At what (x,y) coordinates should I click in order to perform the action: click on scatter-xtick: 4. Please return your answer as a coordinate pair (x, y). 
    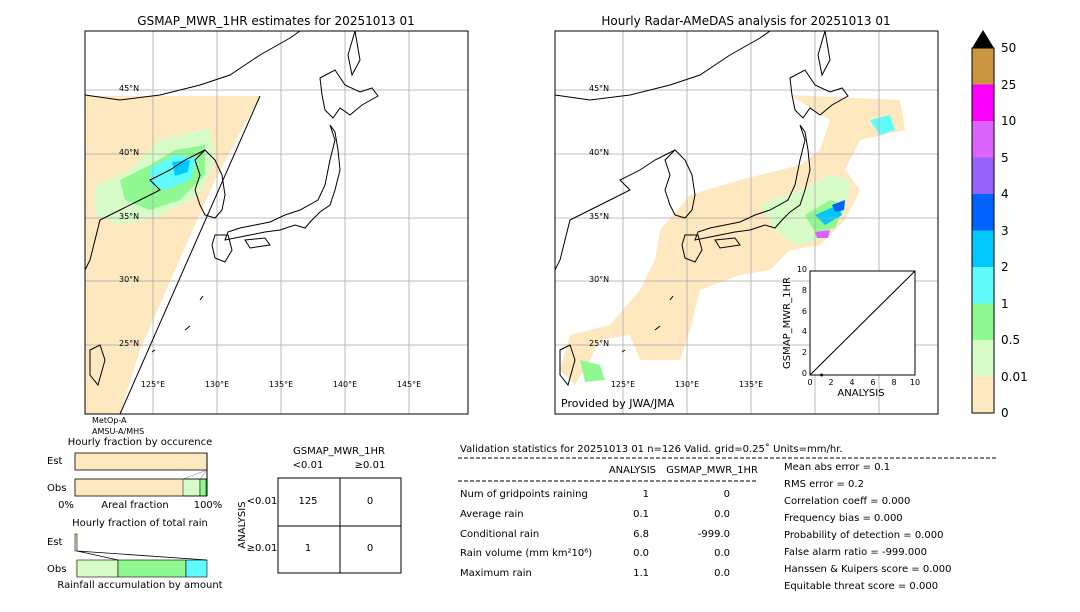
    Looking at the image, I should click on (852, 382).